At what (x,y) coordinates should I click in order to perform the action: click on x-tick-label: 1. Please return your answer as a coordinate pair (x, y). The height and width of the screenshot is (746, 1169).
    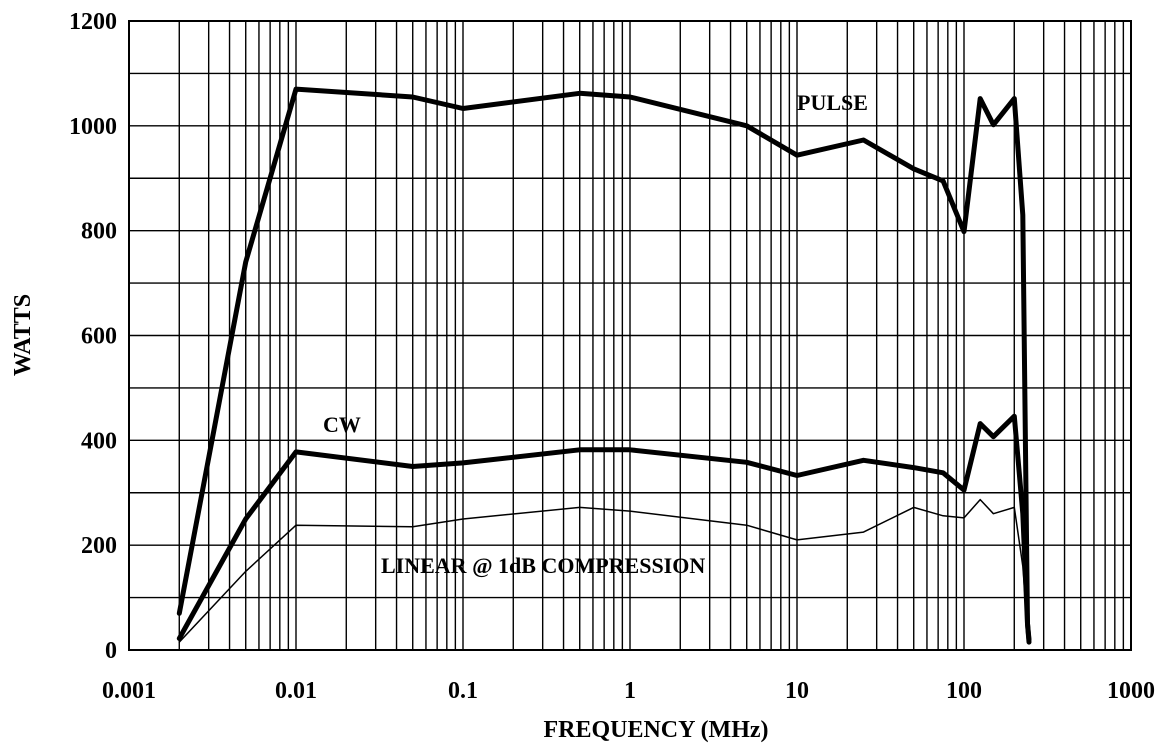
    Looking at the image, I should click on (630, 691).